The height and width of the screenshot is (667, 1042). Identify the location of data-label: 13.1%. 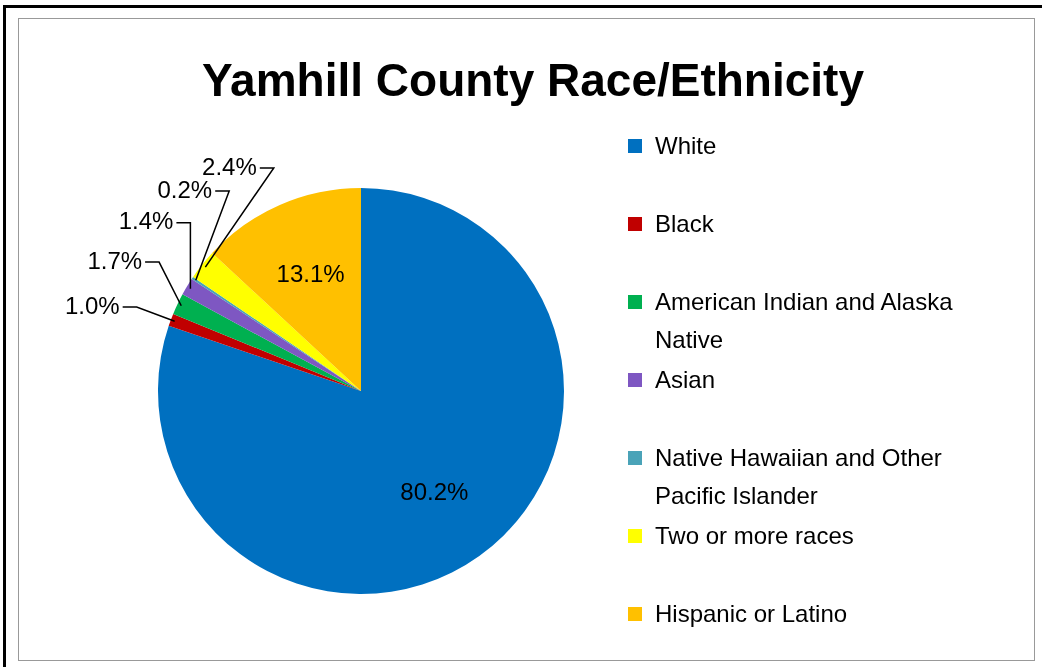
(310, 274).